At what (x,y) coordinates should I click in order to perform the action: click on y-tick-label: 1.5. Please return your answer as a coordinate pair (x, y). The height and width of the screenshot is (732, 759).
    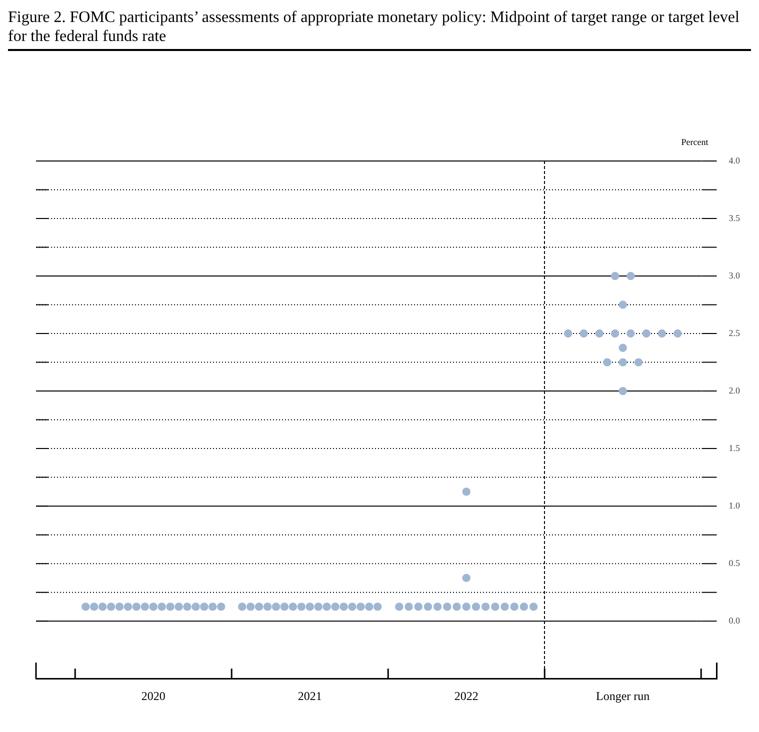
    Looking at the image, I should click on (734, 447).